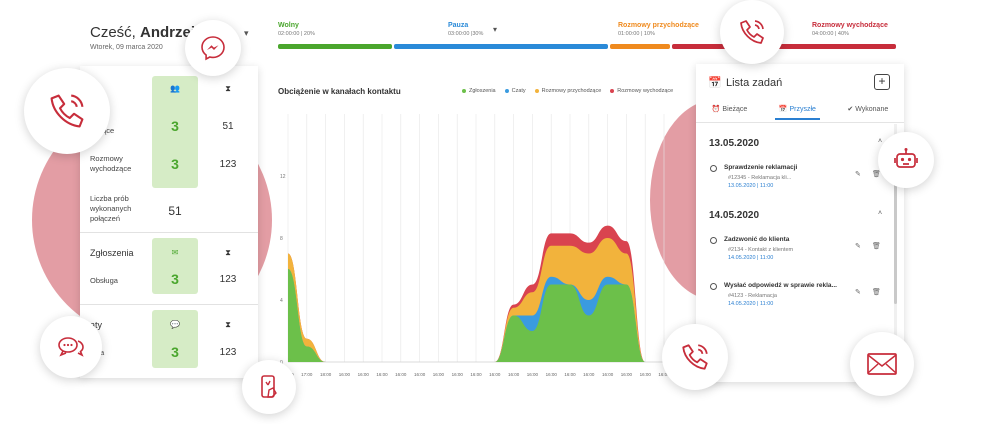  I want to click on status-segment-wychodzace: Rozmowy wychodzące 04:00:00 | 40%, so click(784, 37).